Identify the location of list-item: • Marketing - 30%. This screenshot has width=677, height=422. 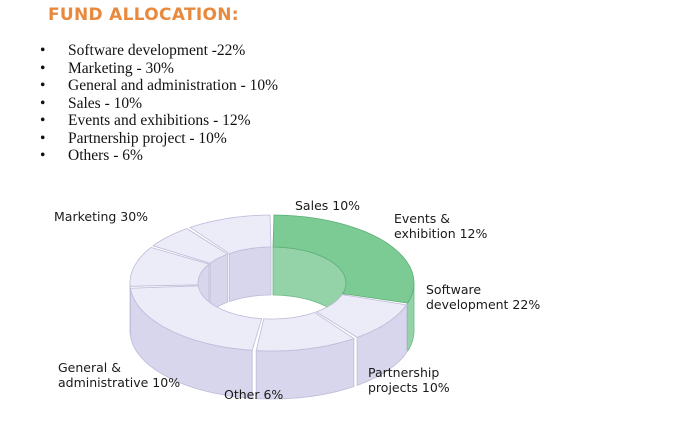
(107, 68).